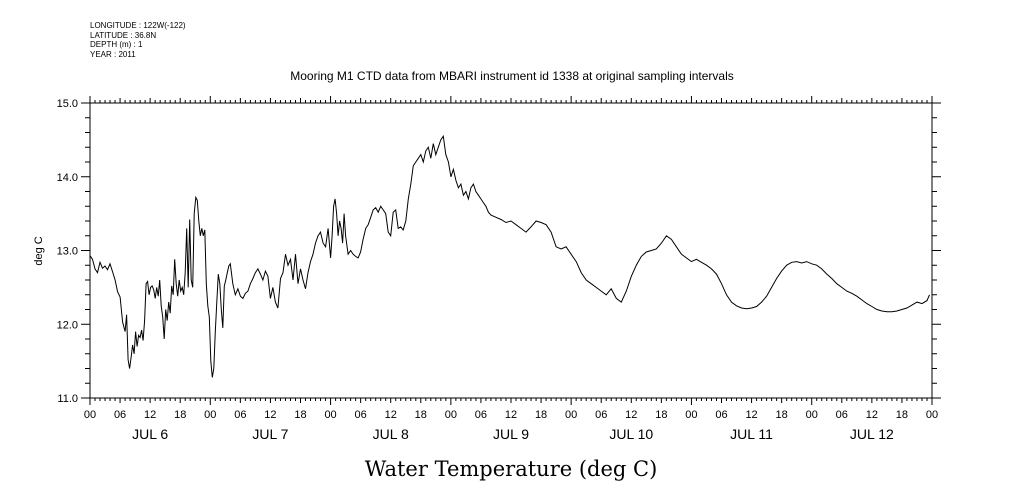 The height and width of the screenshot is (504, 1009). Describe the element at coordinates (138, 25) in the screenshot. I see `longitude-label: LONGITUDE : 122W(-122)` at that location.